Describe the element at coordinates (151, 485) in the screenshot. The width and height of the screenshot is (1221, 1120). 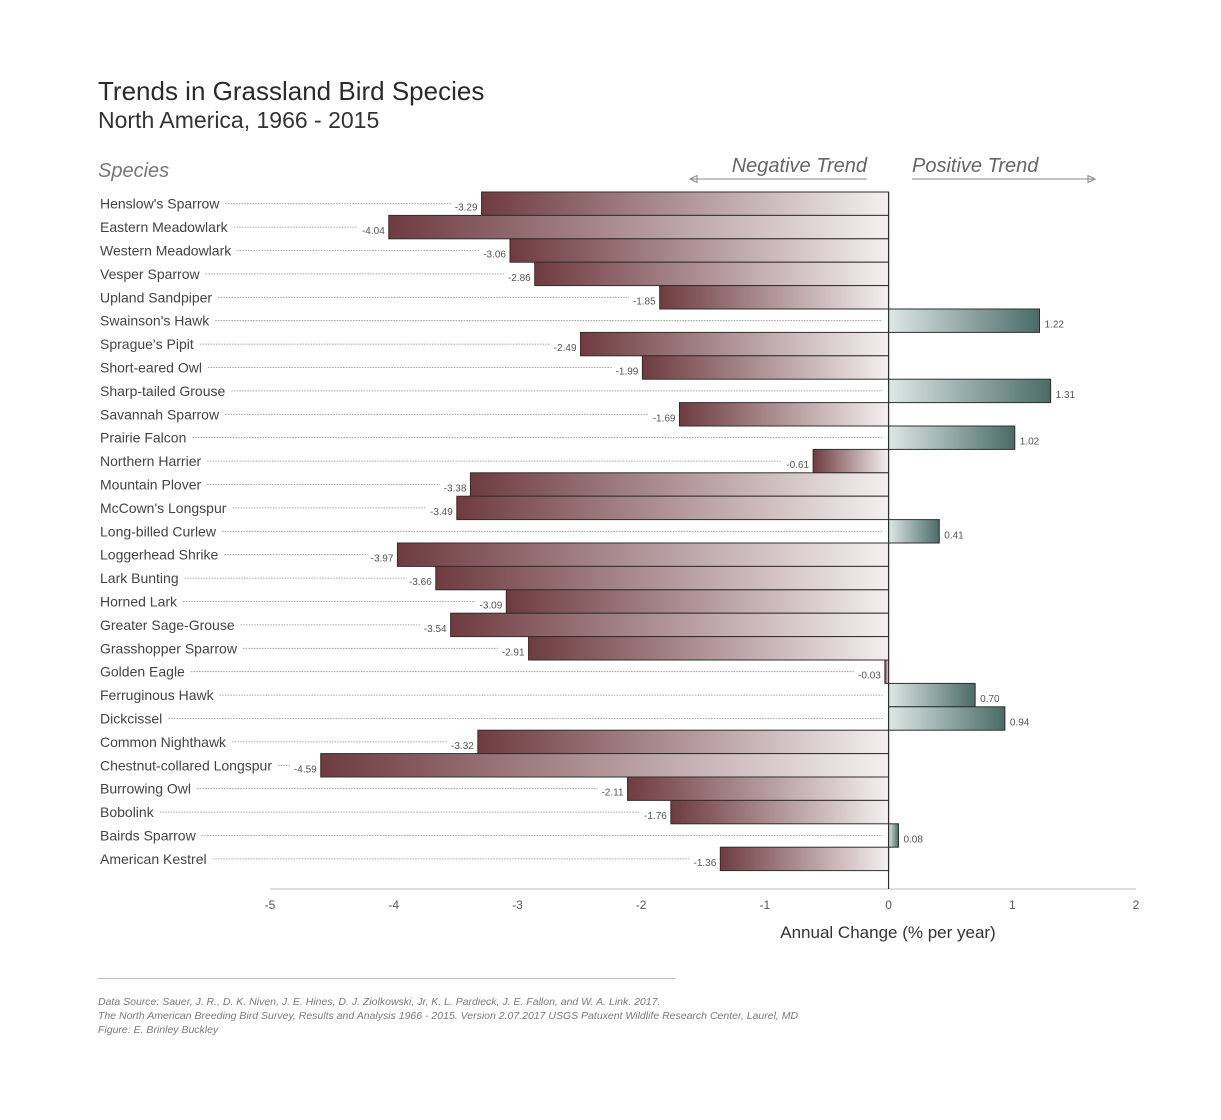
I see `species-label: Mountain Plover` at that location.